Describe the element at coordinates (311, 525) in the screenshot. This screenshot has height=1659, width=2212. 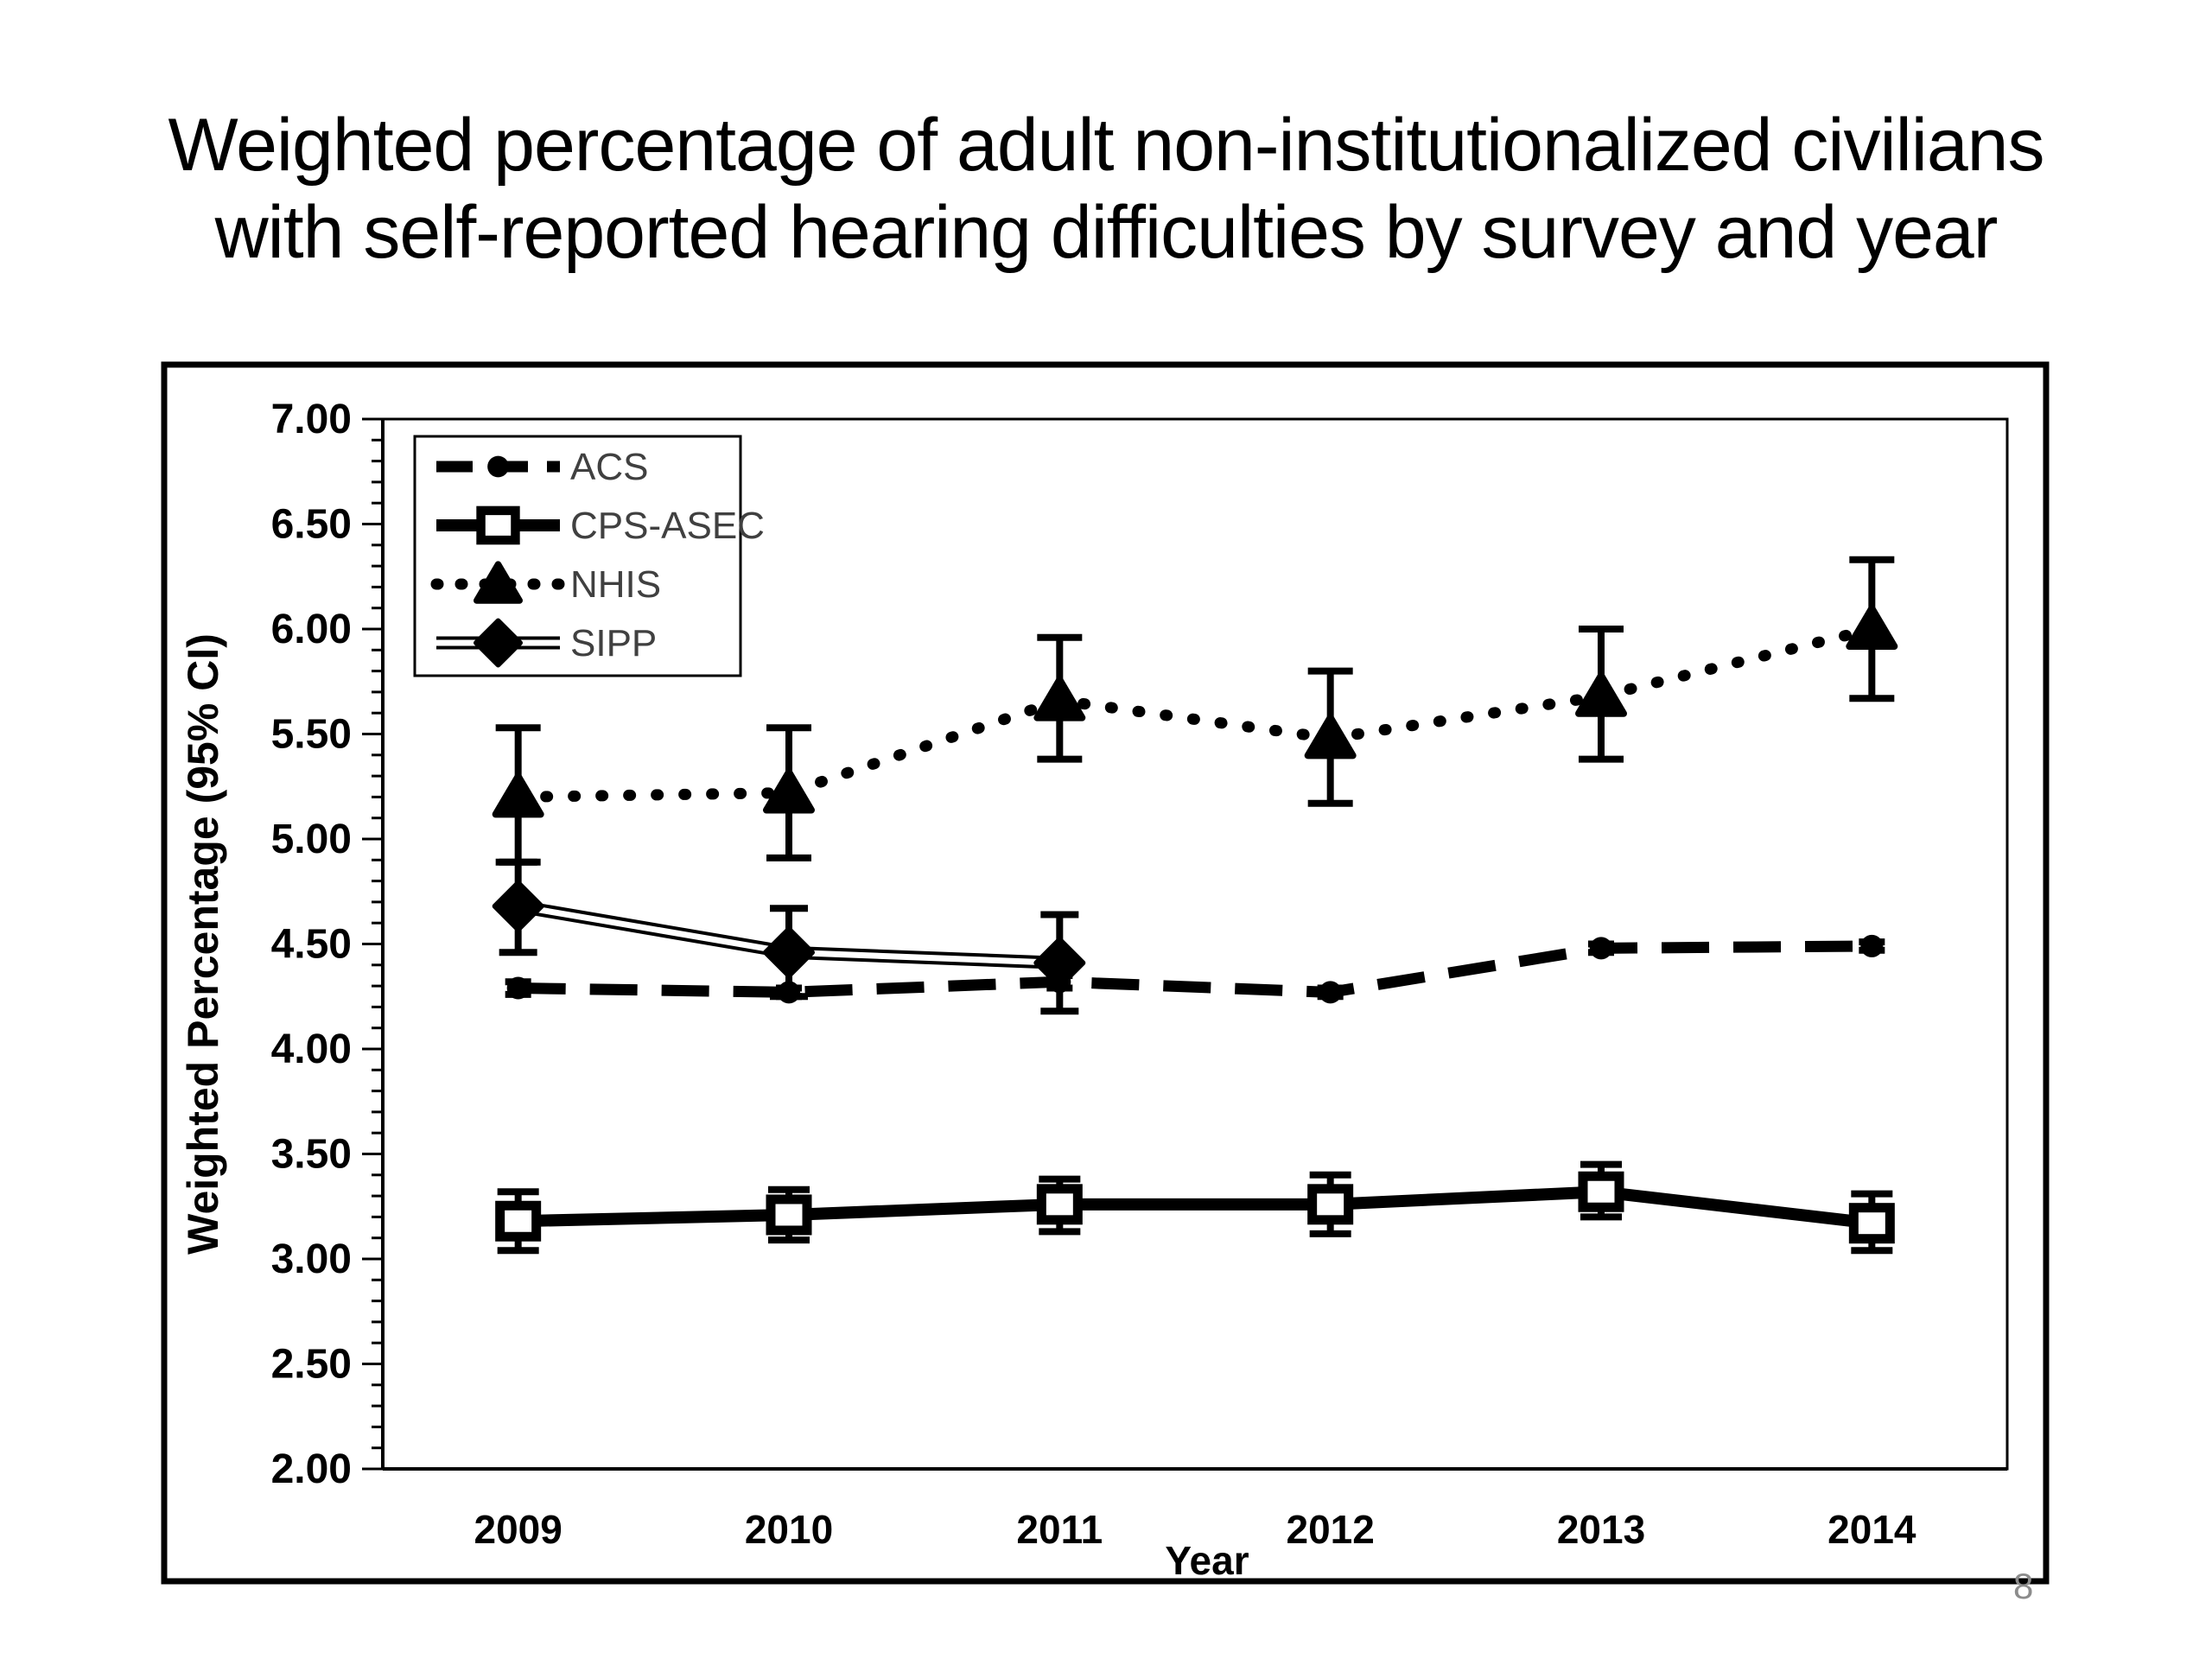
I see `y-tick-label: 6.50` at that location.